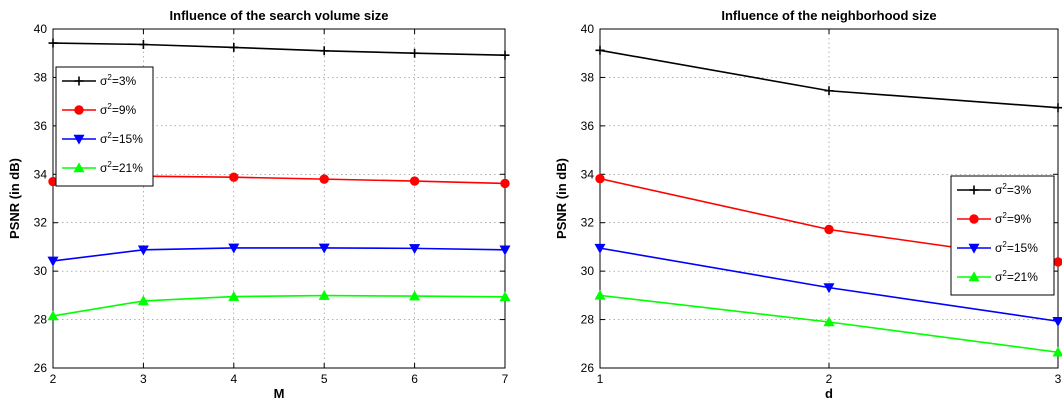 The height and width of the screenshot is (417, 1062). Describe the element at coordinates (279, 15) in the screenshot. I see `chart-title: Influence of the search volume size` at that location.